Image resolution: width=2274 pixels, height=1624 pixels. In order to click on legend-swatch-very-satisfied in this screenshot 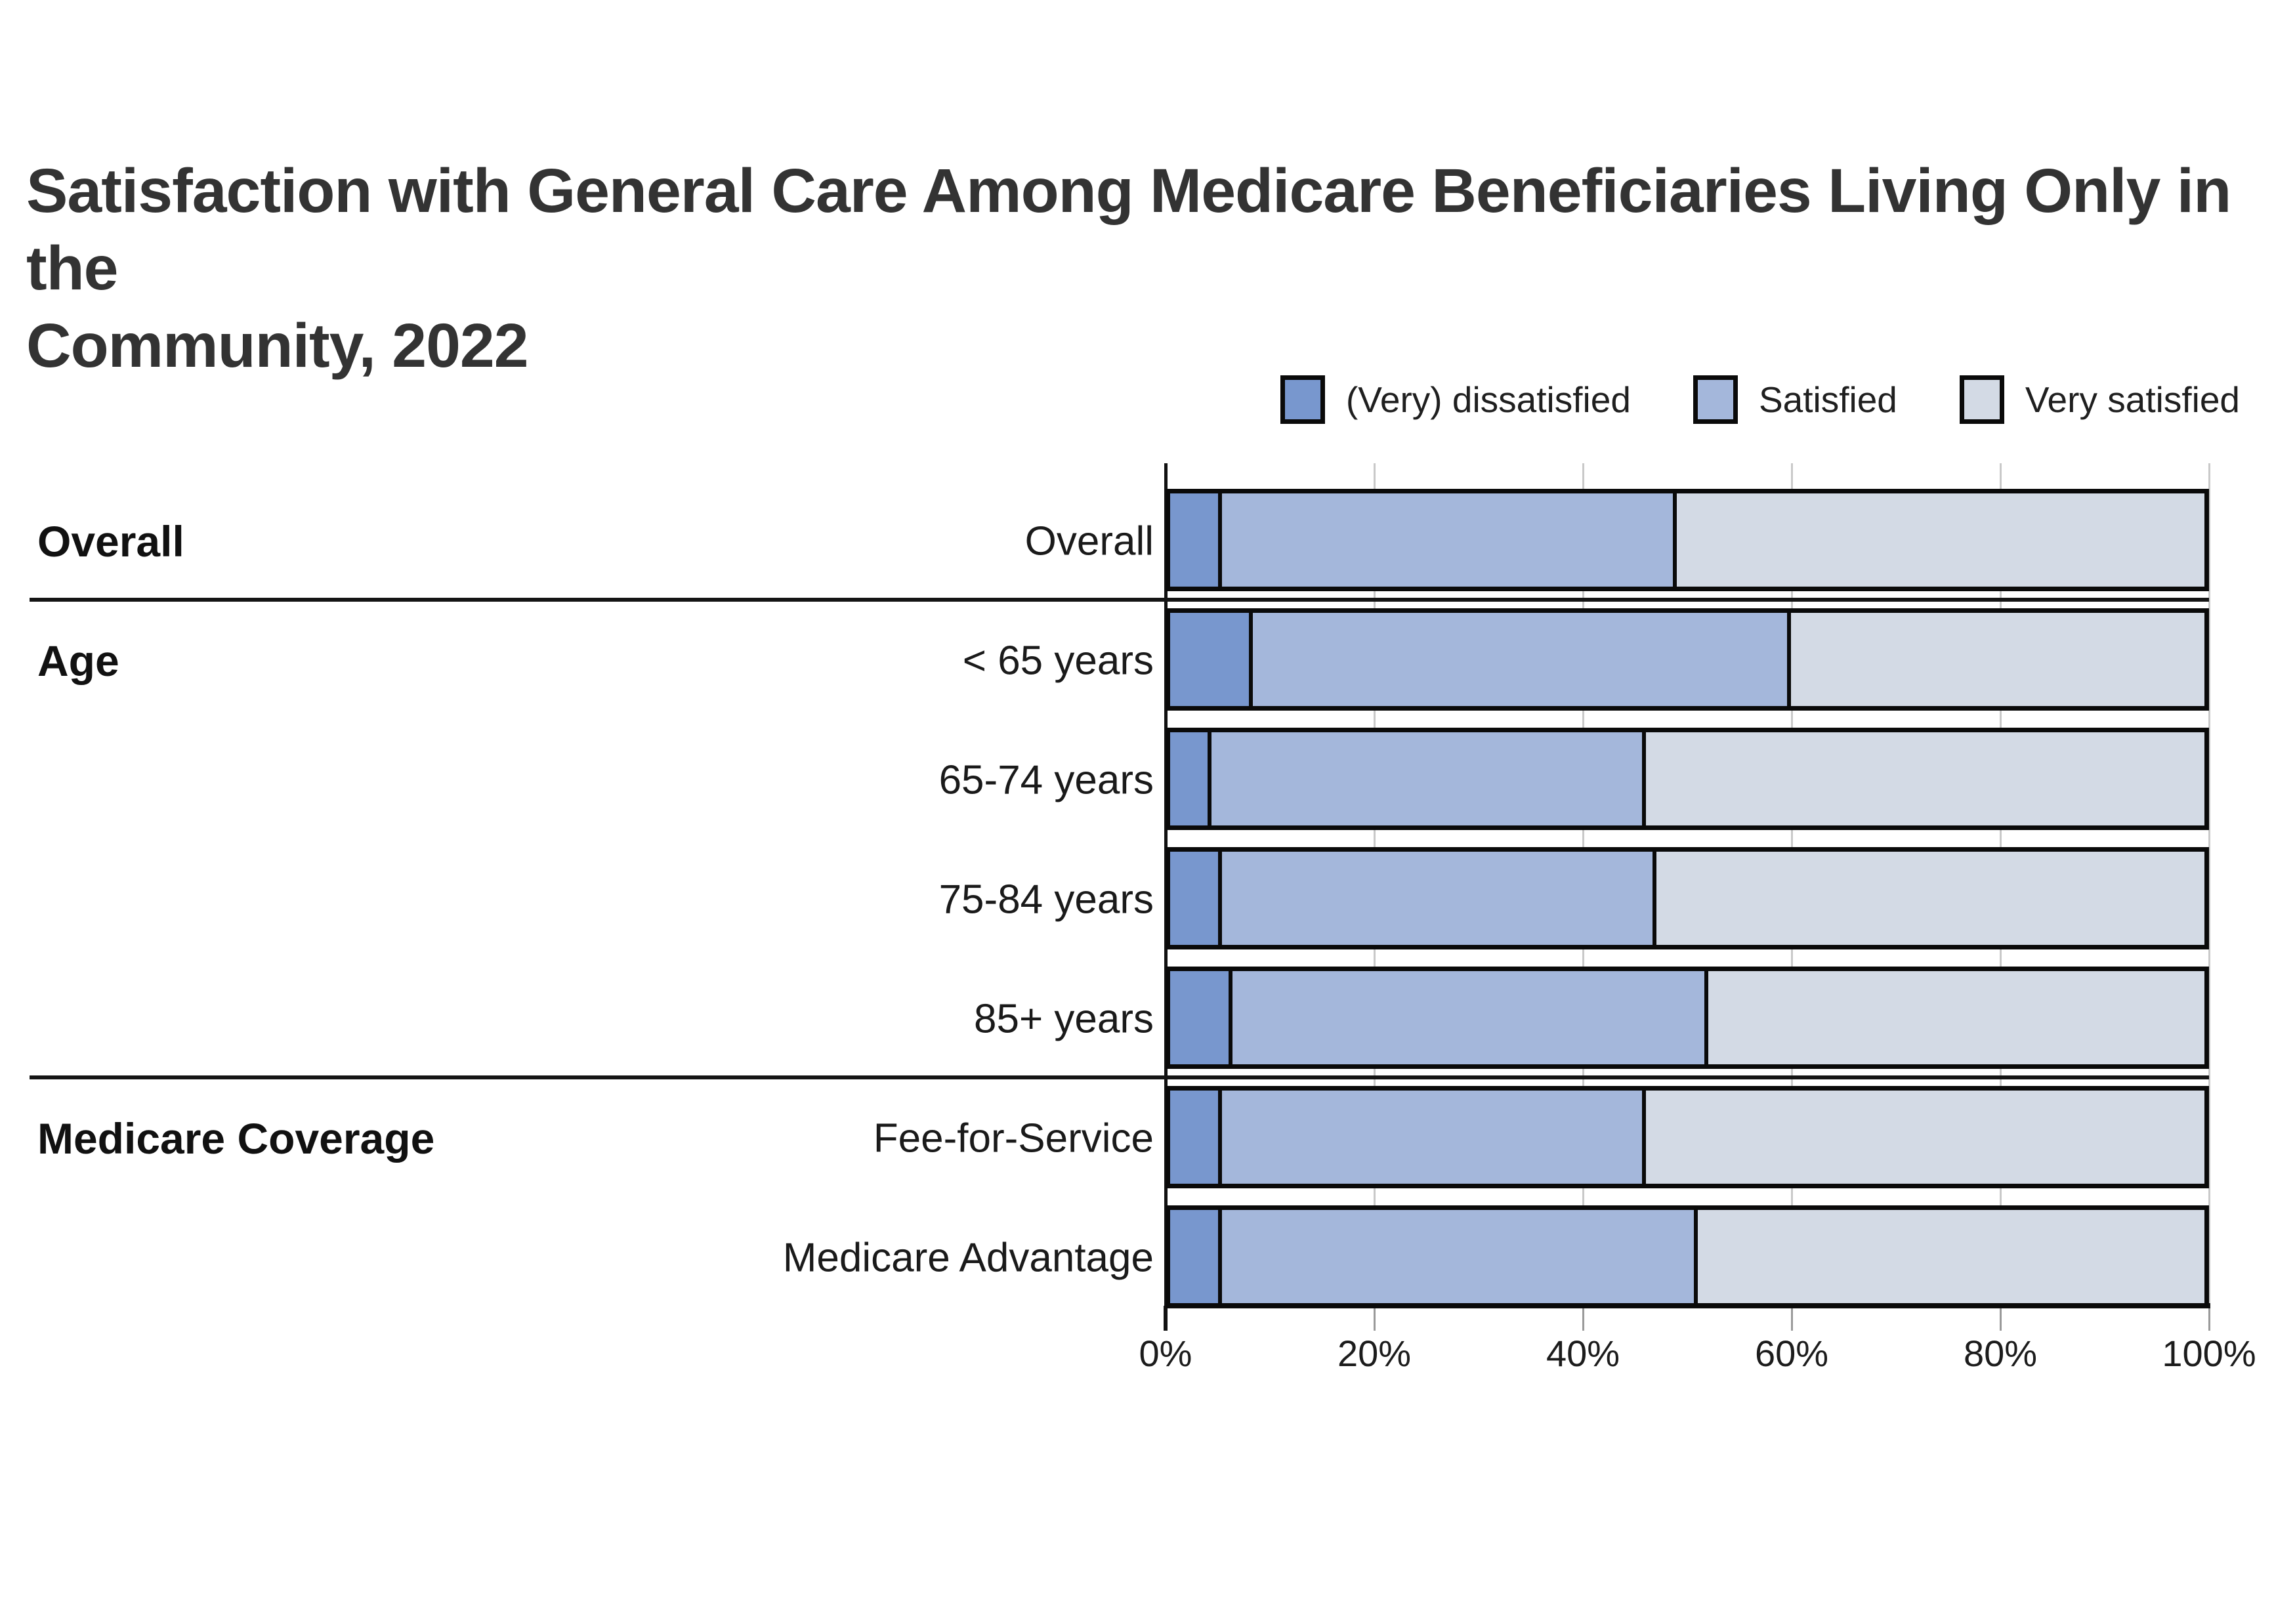, I will do `click(1981, 400)`.